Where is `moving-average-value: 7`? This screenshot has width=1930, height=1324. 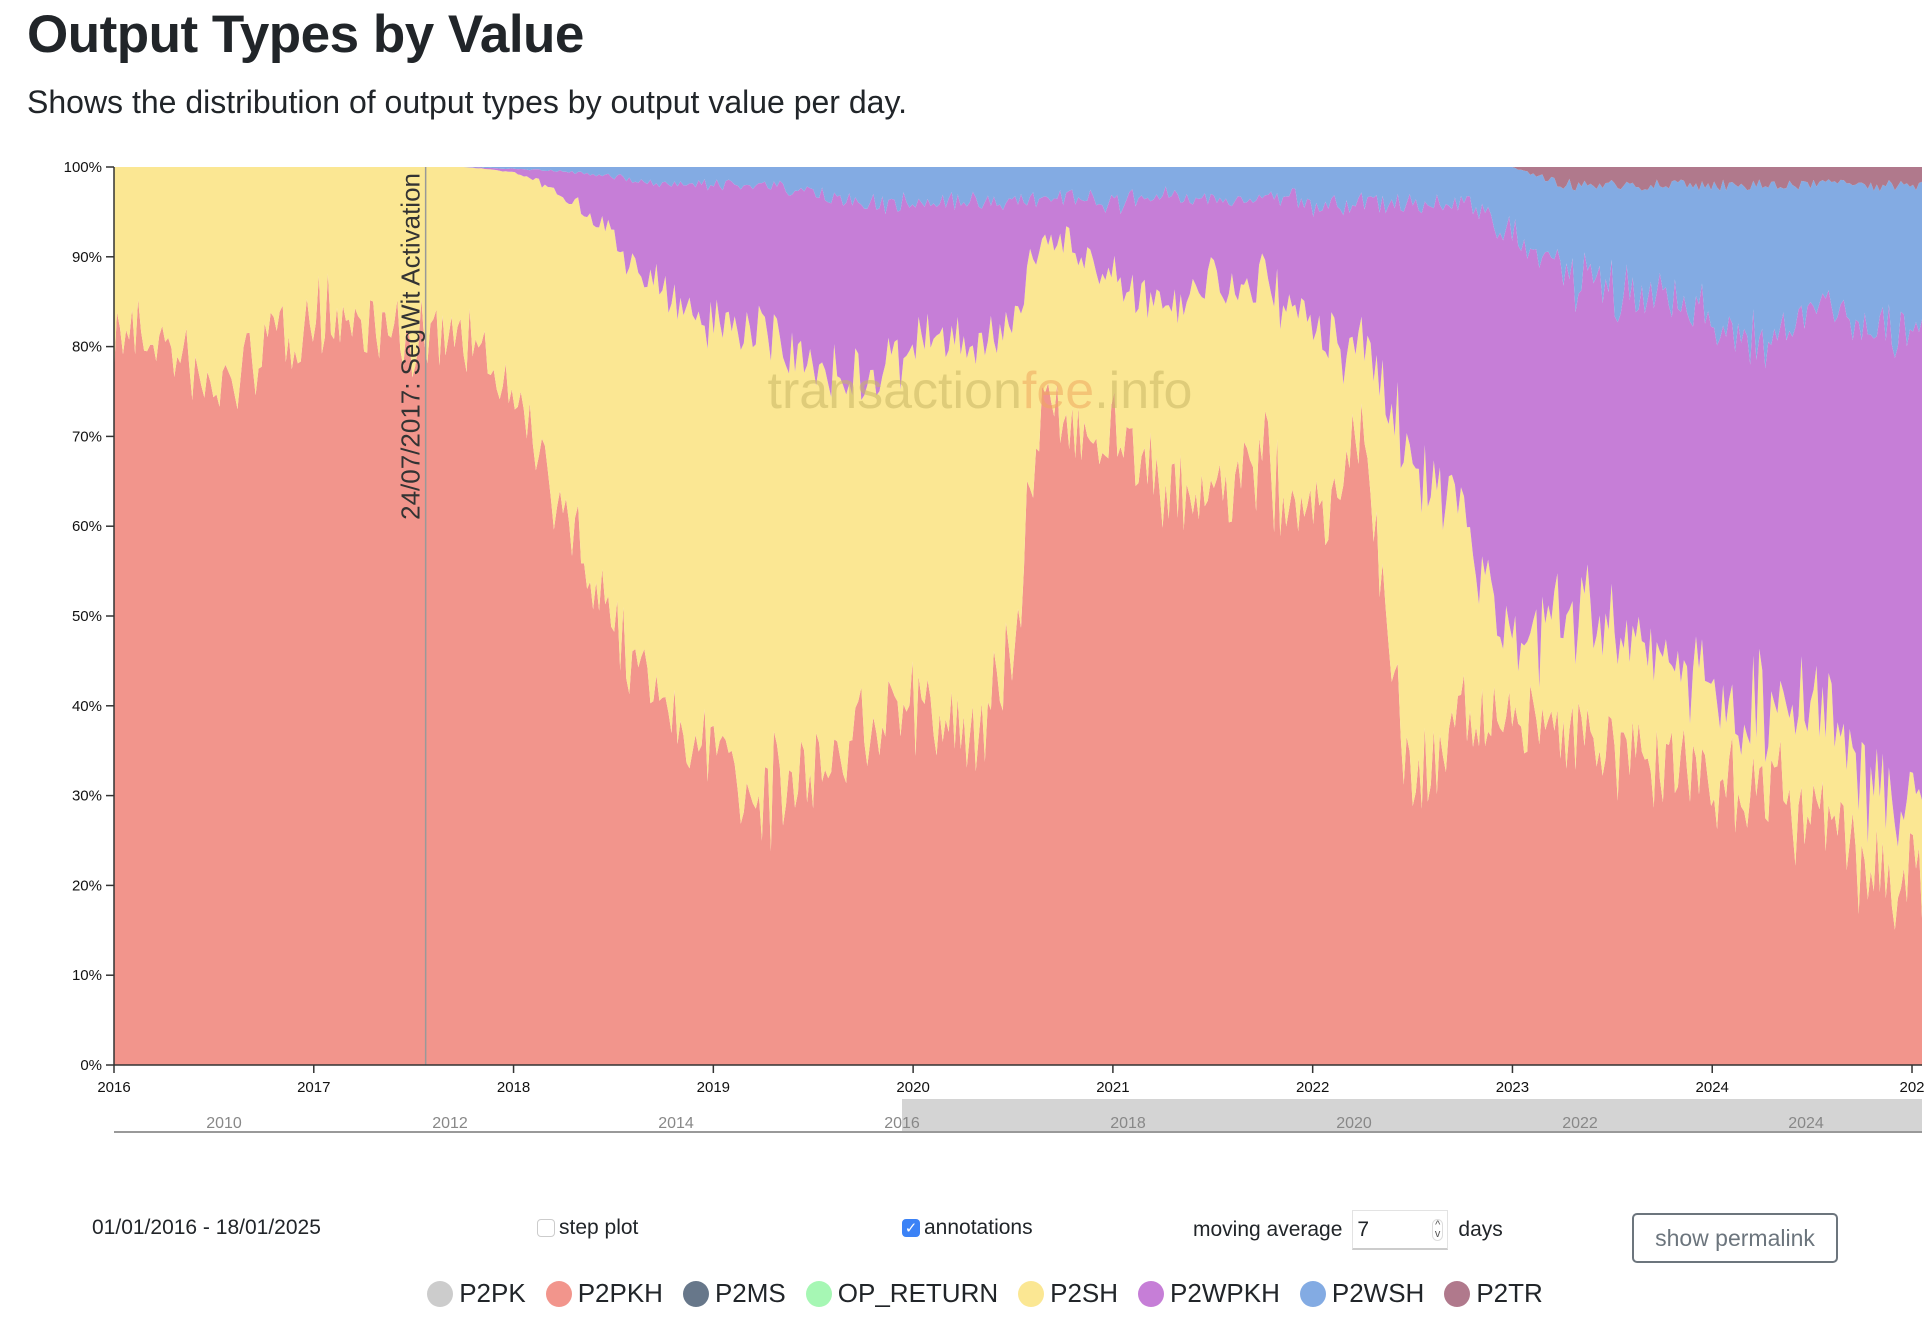
moving-average-value: 7 is located at coordinates (1363, 1229).